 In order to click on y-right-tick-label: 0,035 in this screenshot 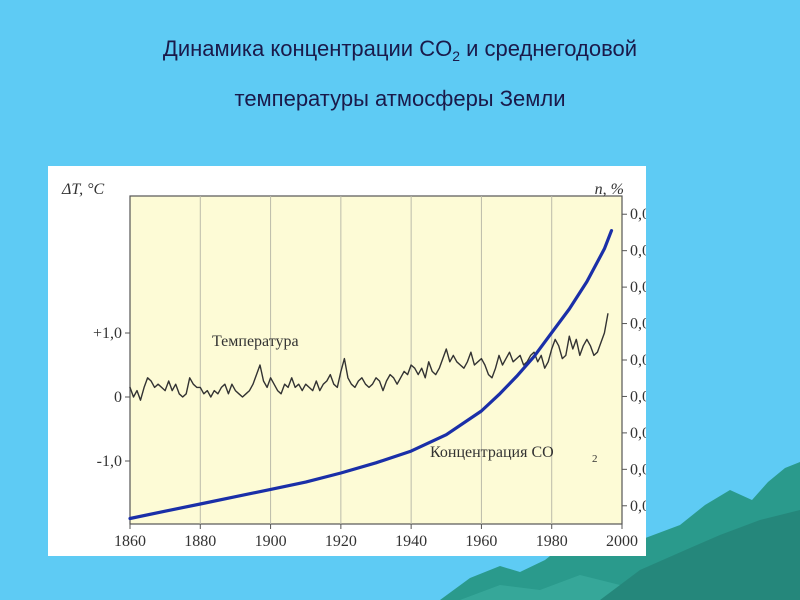, I will do `click(638, 287)`.